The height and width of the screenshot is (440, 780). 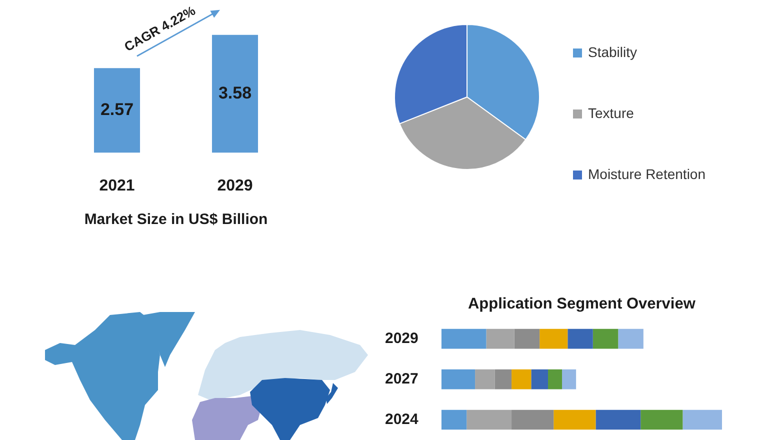 What do you see at coordinates (647, 174) in the screenshot?
I see `legend-label: Moisture Retention` at bounding box center [647, 174].